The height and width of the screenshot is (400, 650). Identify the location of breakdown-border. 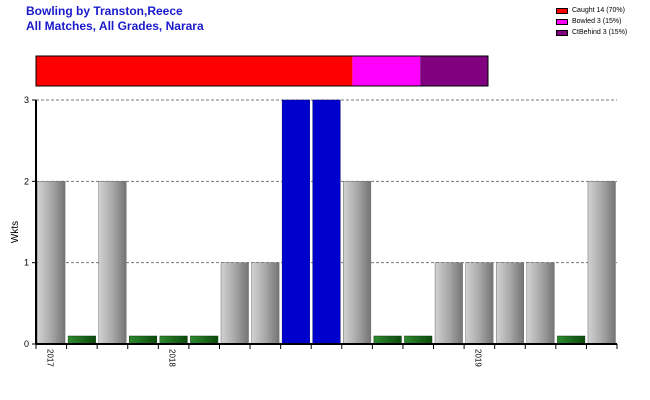
(262, 71).